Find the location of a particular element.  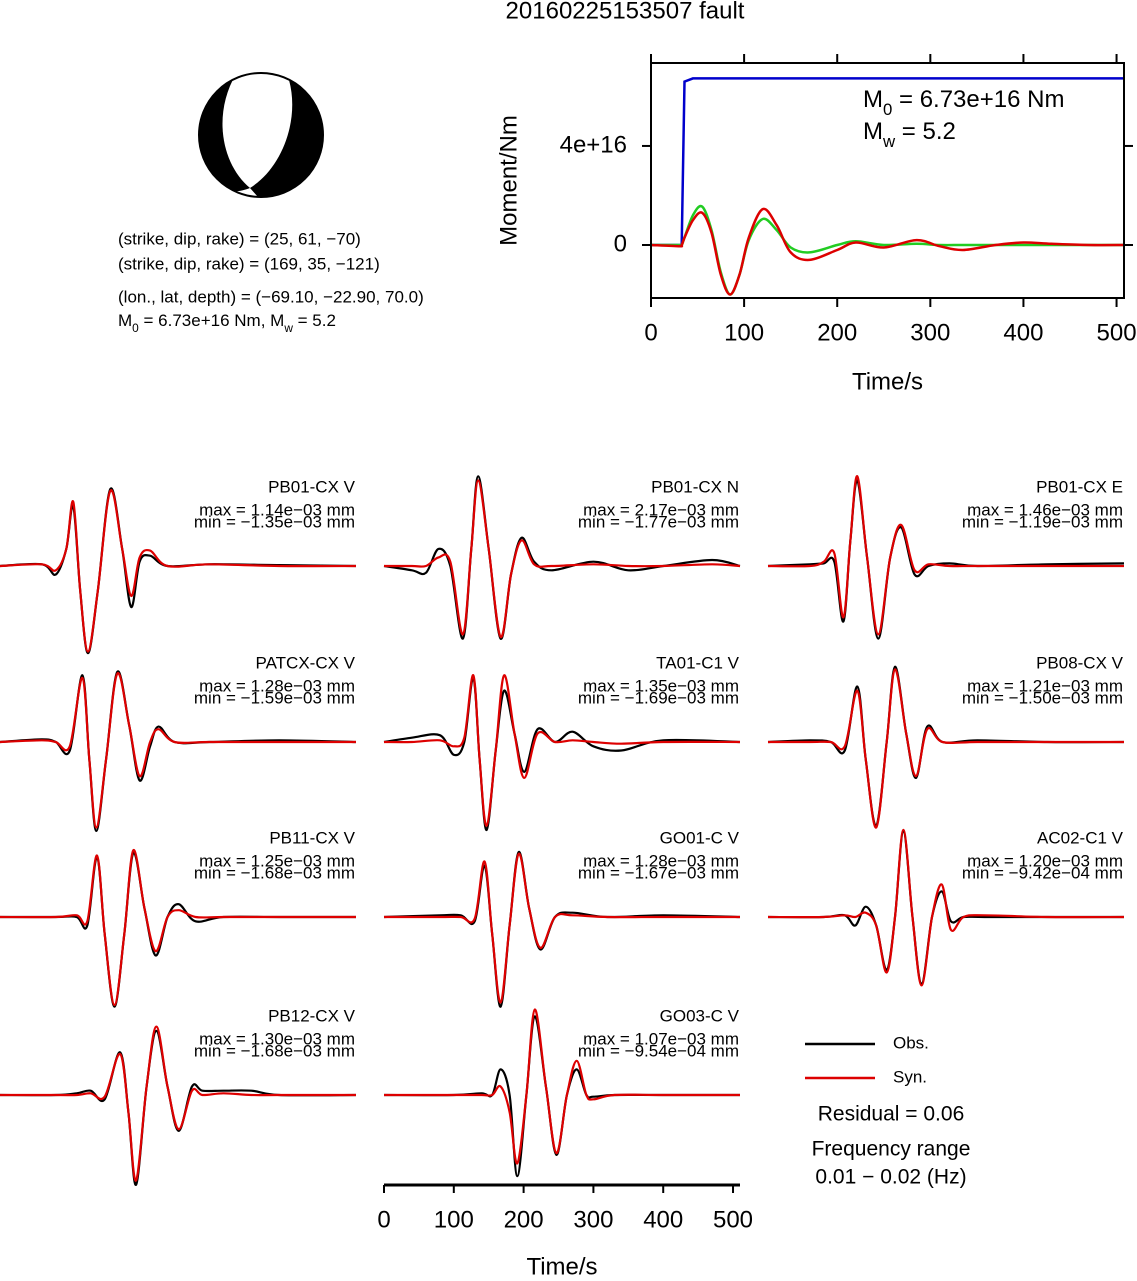

min-label: min = −1.67e−03 mm is located at coordinates (658, 872).